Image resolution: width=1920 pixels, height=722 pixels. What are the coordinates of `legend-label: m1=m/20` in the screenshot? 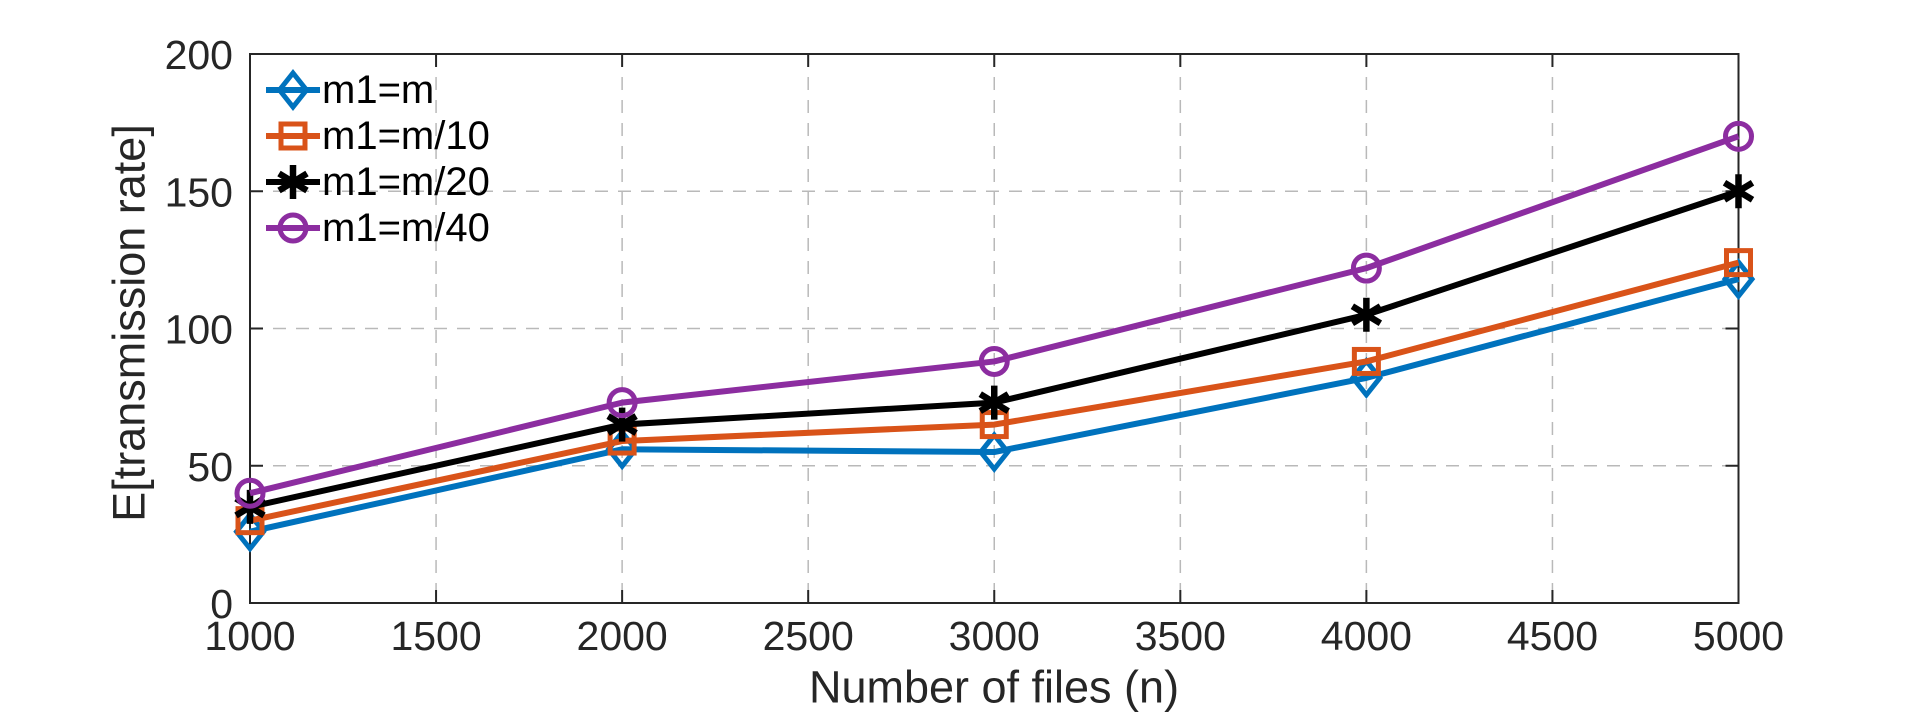 It's located at (406, 182).